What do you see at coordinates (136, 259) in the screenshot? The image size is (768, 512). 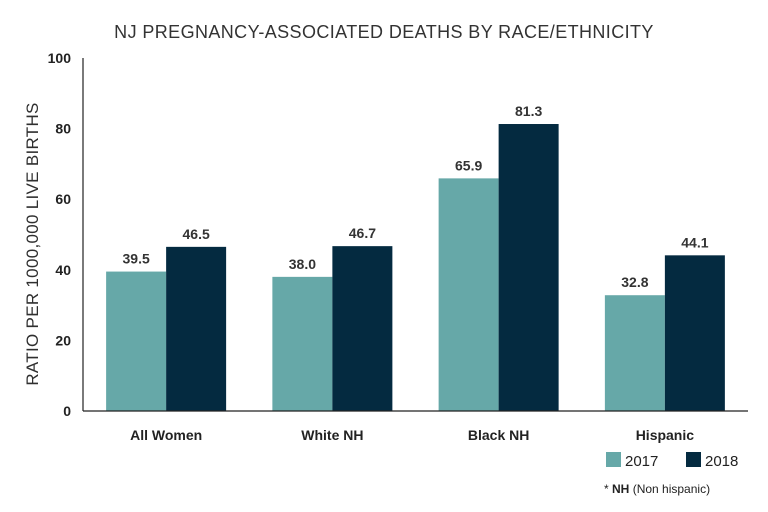 I see `data-label: 39.5` at bounding box center [136, 259].